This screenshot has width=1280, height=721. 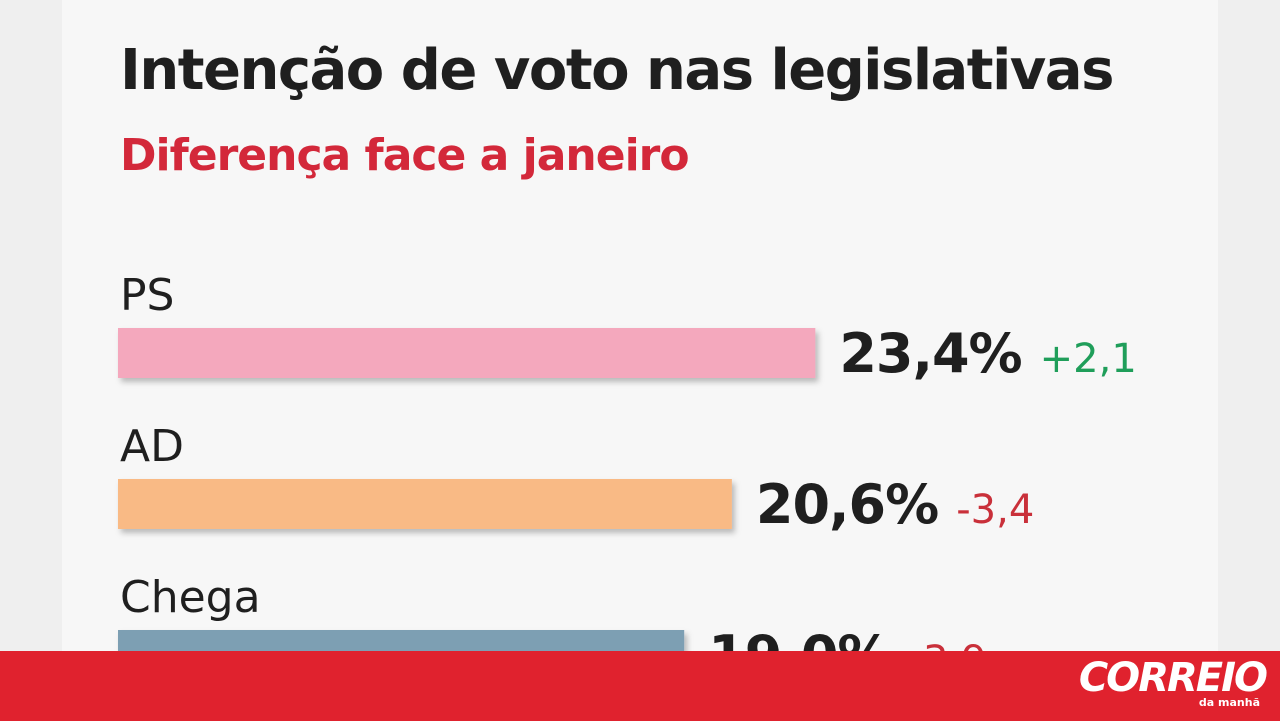 I want to click on bar-ad, so click(x=425, y=504).